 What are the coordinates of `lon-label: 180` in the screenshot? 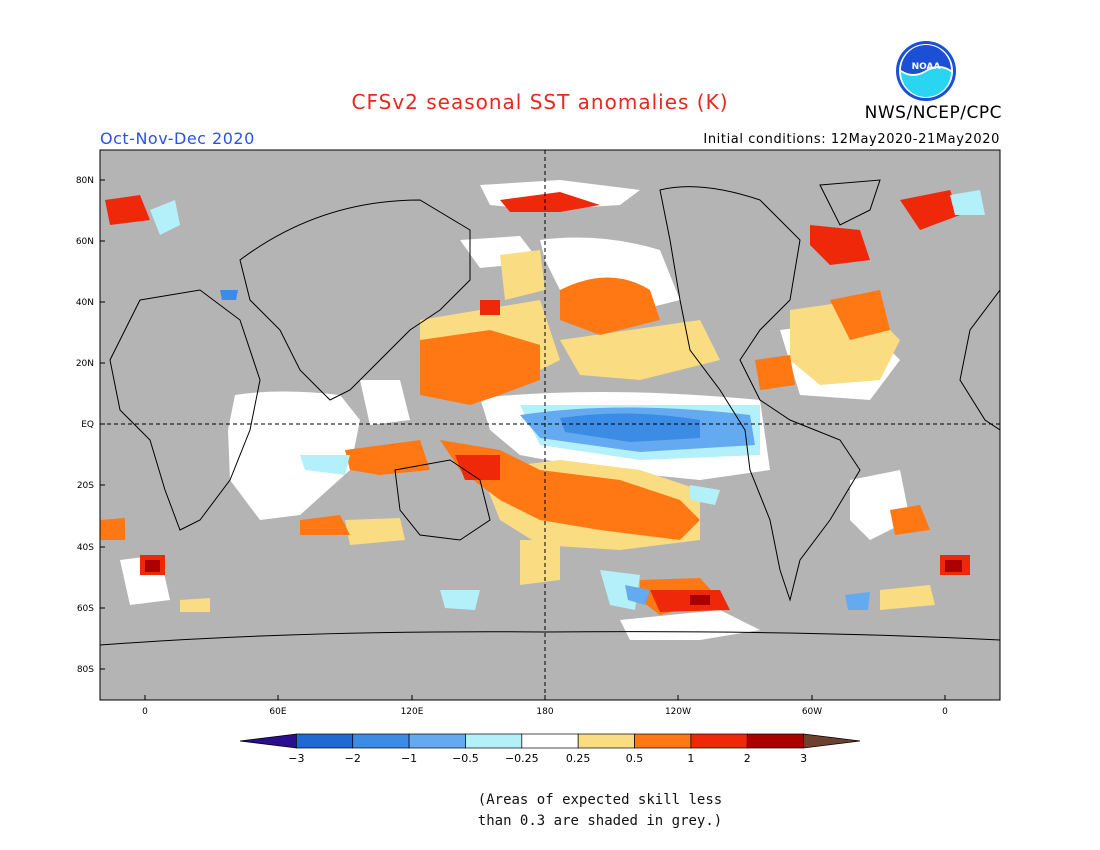 It's located at (544, 712).